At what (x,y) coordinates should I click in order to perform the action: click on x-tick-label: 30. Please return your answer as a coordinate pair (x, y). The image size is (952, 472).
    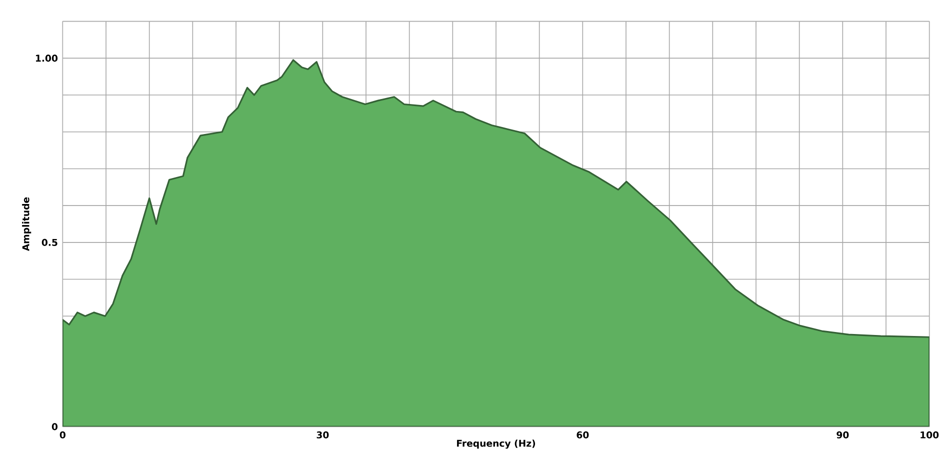
    Looking at the image, I should click on (322, 434).